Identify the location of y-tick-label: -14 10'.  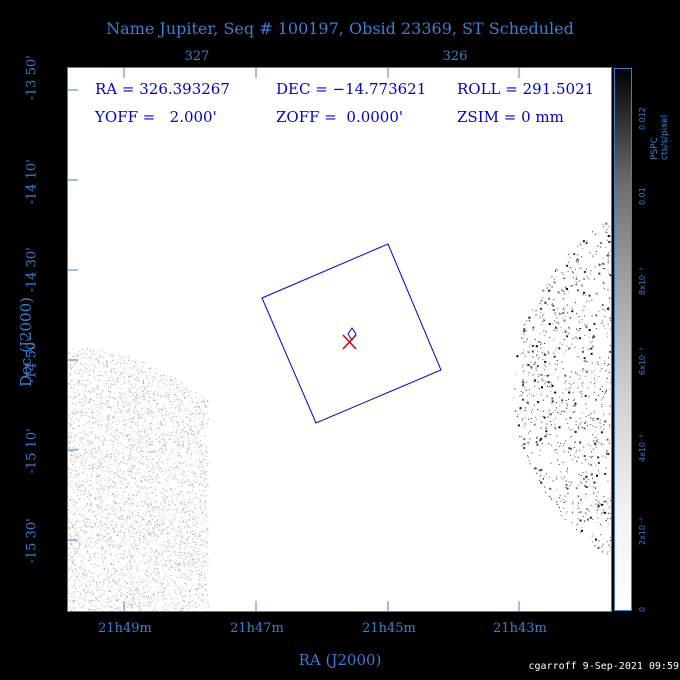
(32, 182).